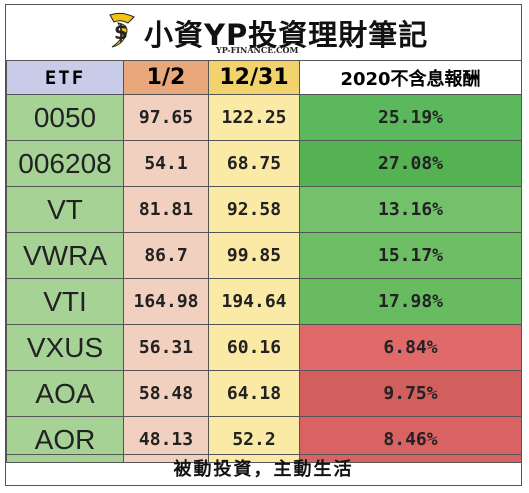 The height and width of the screenshot is (493, 529). Describe the element at coordinates (254, 301) in the screenshot. I see `end-price-cell: 194.64` at that location.